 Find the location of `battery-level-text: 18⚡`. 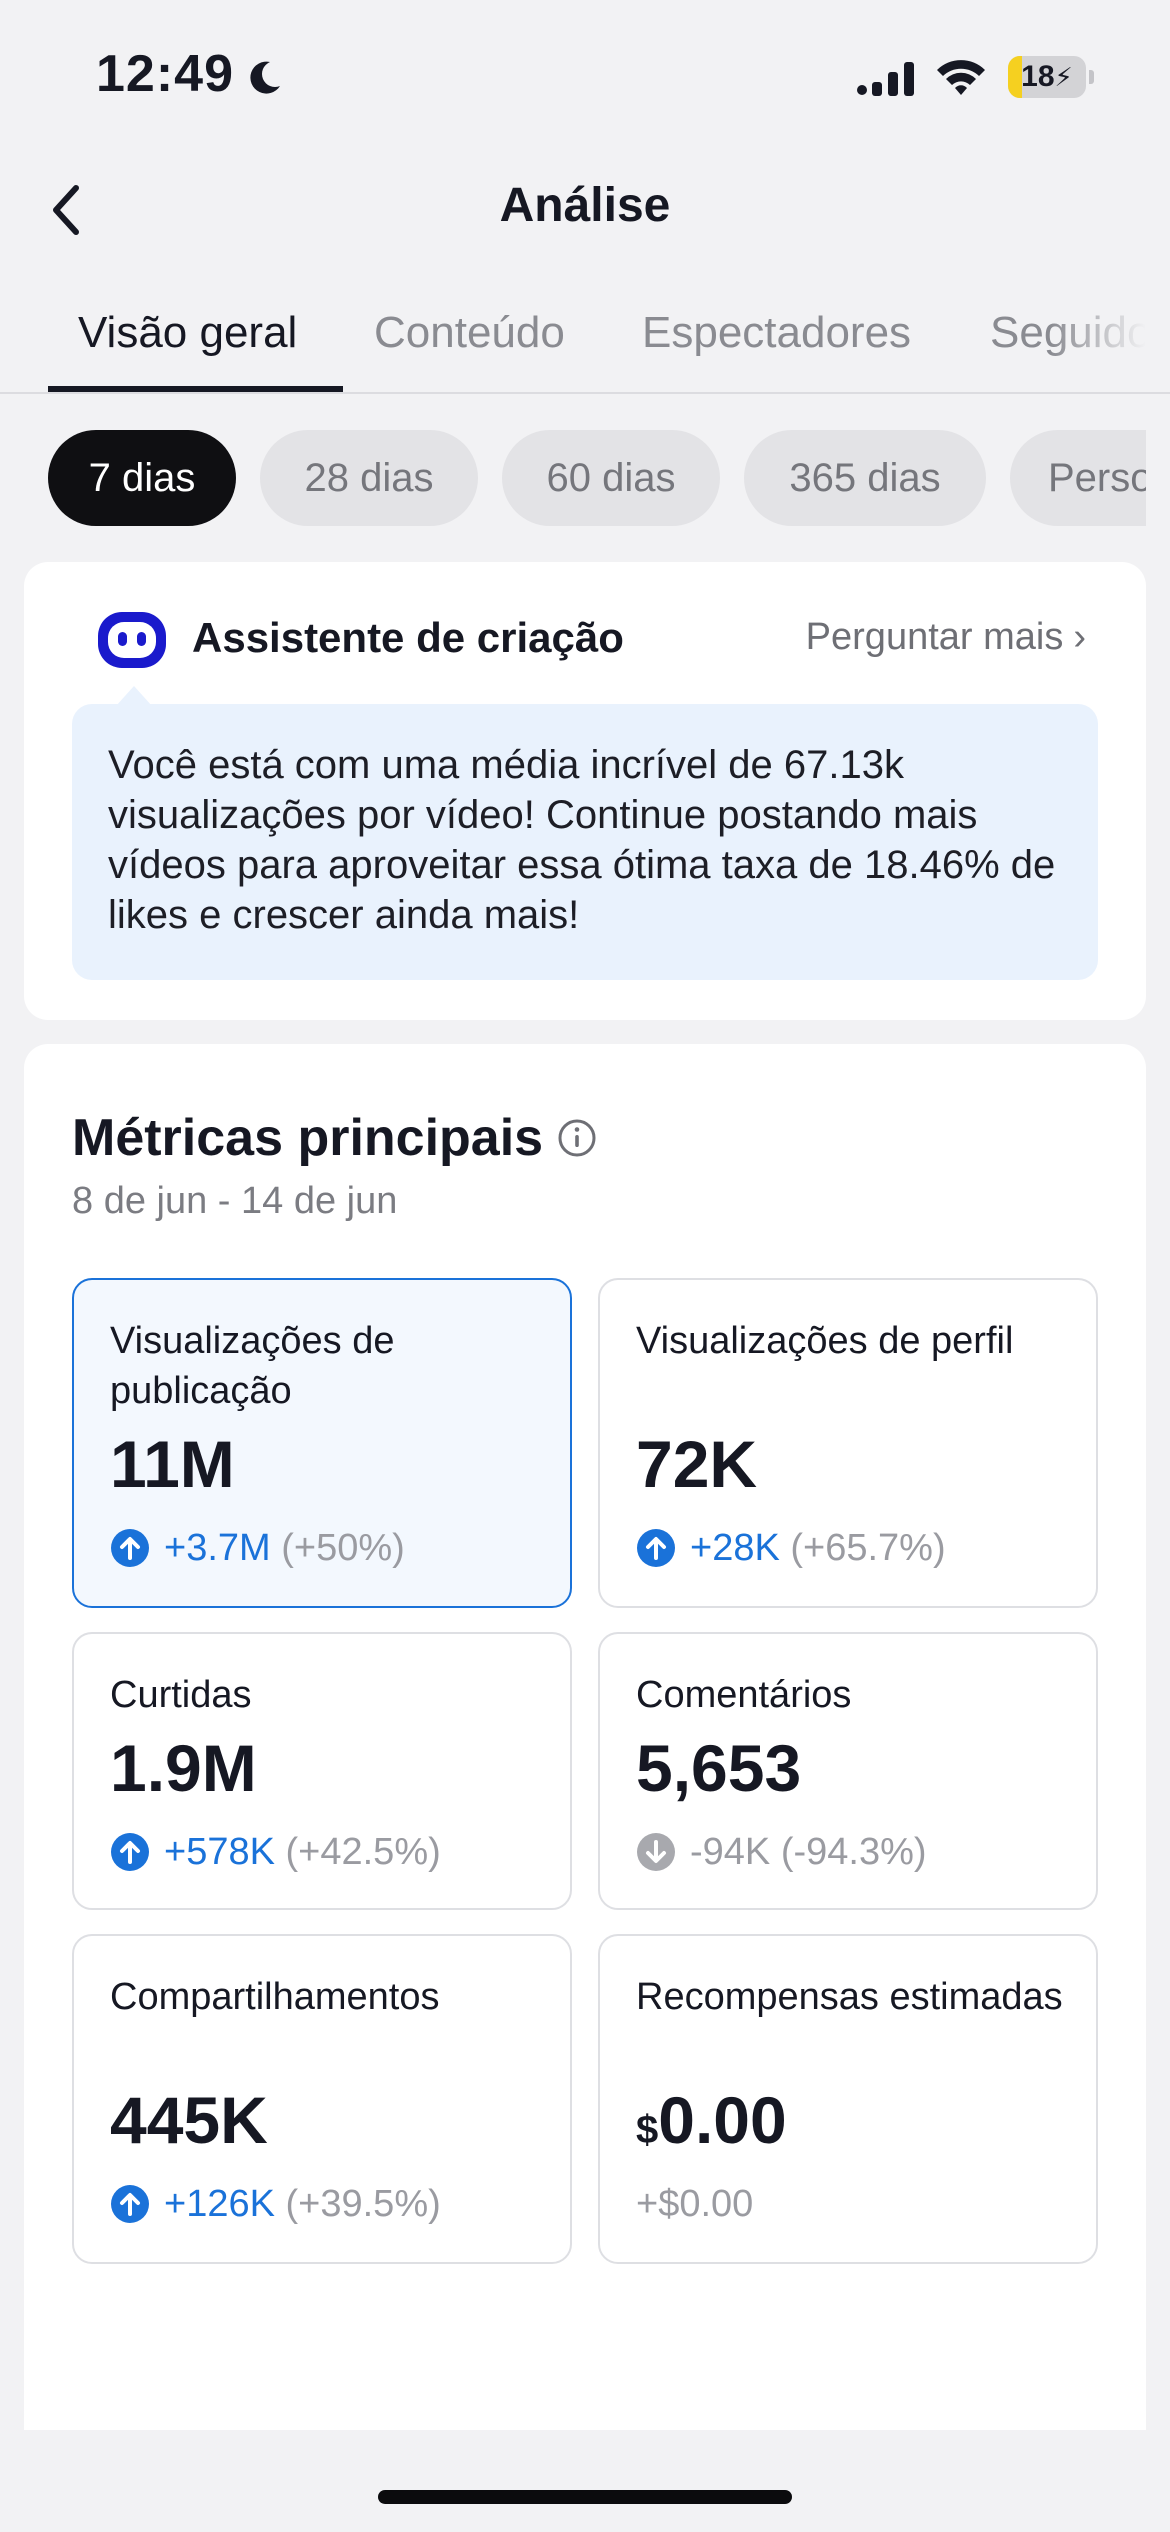

battery-level-text: 18⚡ is located at coordinates (1047, 77).